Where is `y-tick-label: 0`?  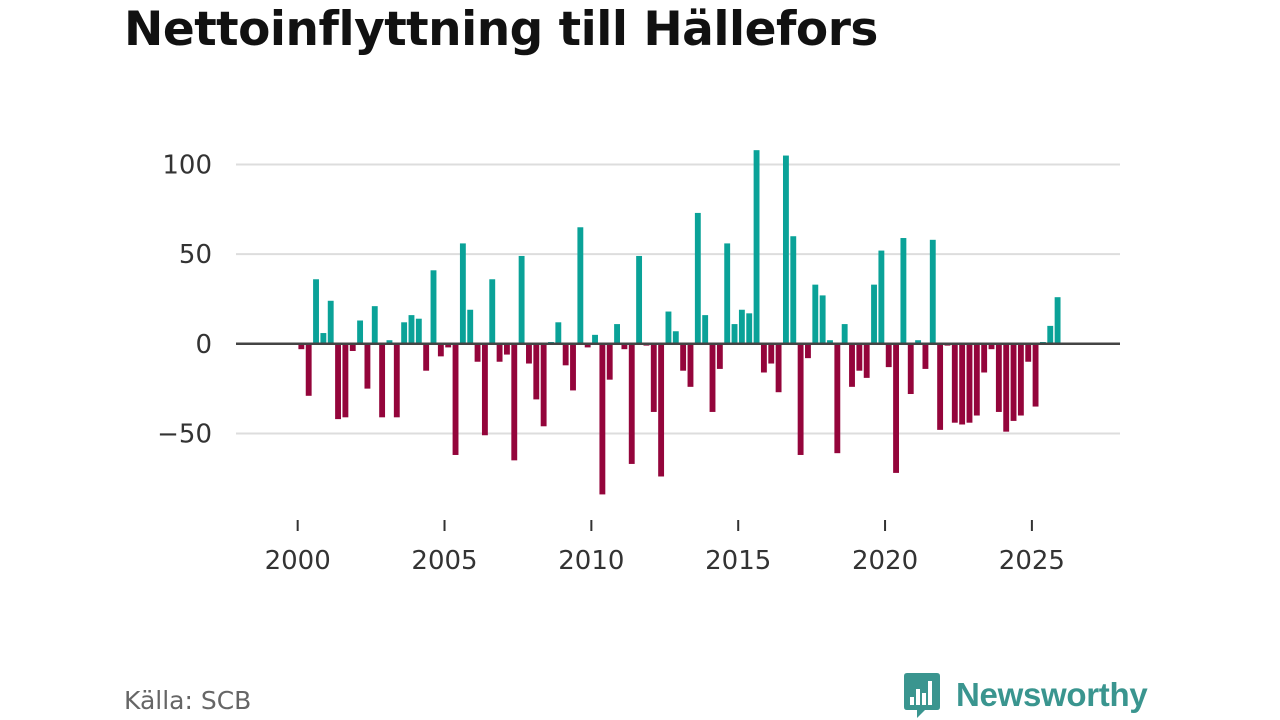
y-tick-label: 0 is located at coordinates (203, 345).